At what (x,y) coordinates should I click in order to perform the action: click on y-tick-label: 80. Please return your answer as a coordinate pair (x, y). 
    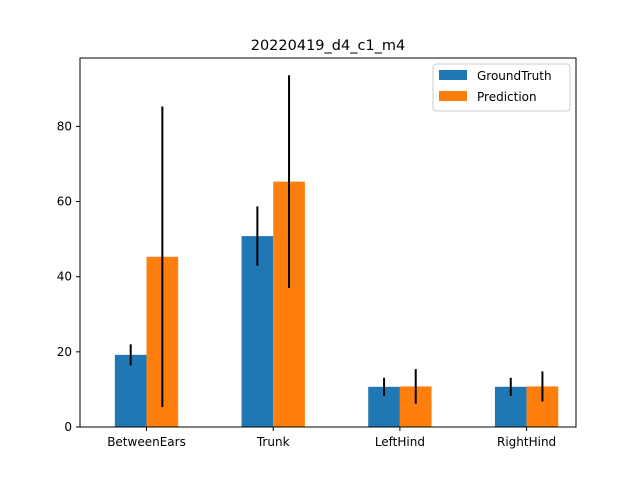
    Looking at the image, I should click on (64, 126).